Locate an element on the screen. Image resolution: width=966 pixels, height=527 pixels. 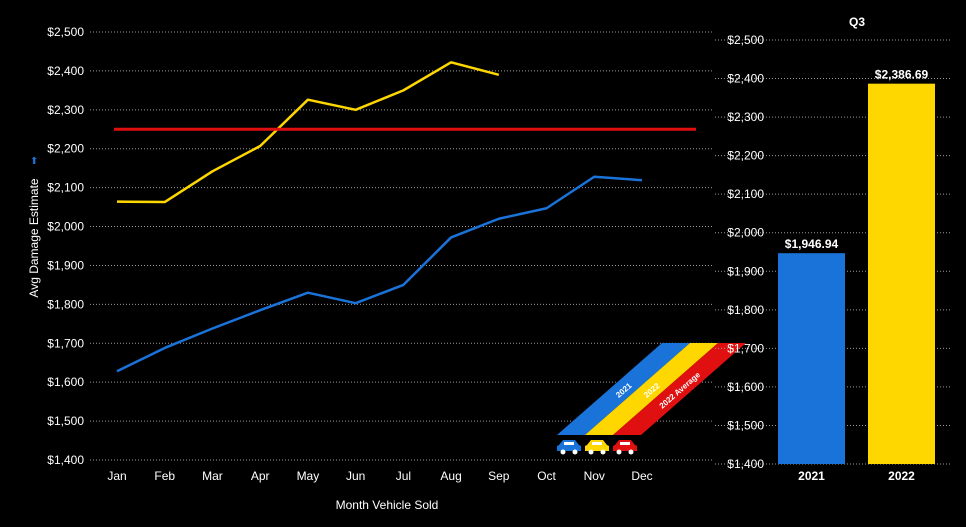
x-axis-title: Month Vehicle Sold is located at coordinates (387, 505).